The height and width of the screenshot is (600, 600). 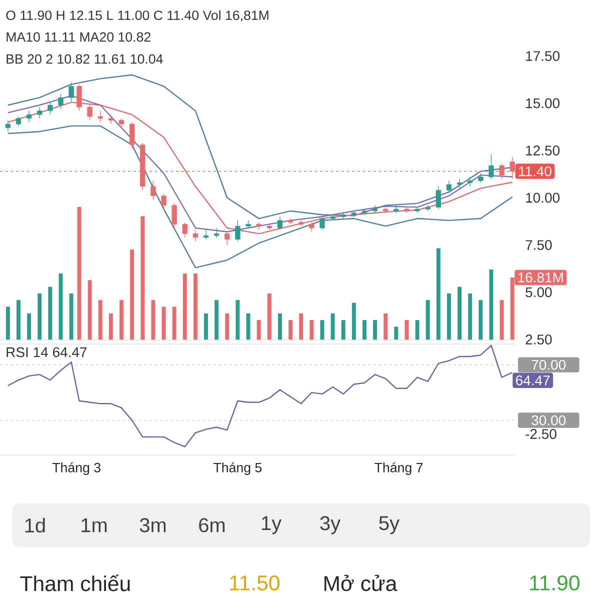 I want to click on x-tick-label: Tháng 5, so click(x=238, y=468).